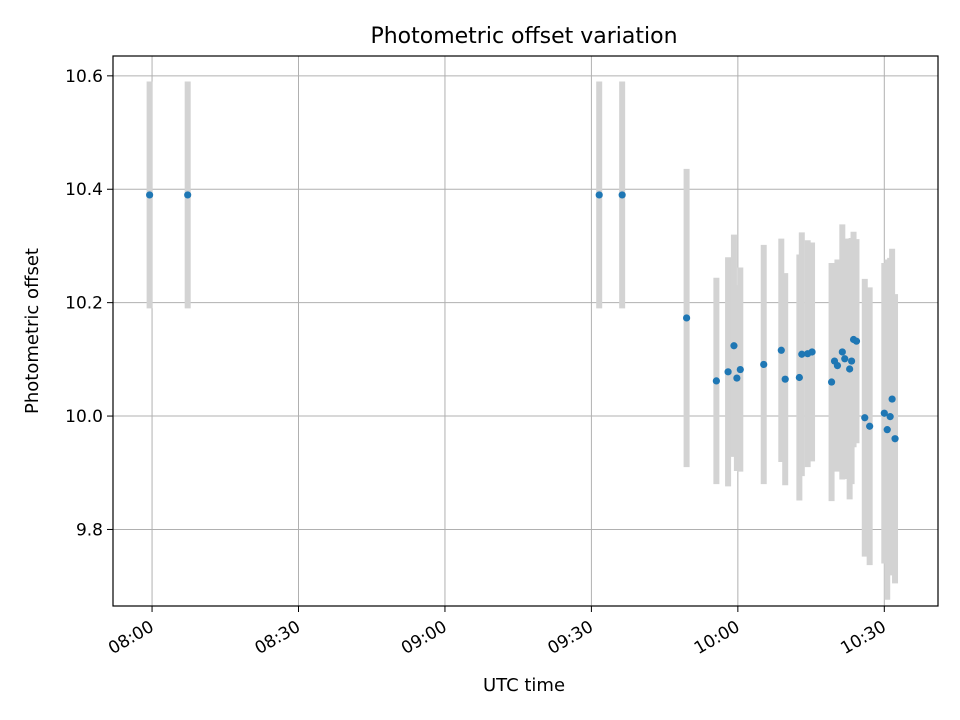 The width and height of the screenshot is (960, 720). Describe the element at coordinates (84, 417) in the screenshot. I see `y-tick-label: 10.0` at that location.